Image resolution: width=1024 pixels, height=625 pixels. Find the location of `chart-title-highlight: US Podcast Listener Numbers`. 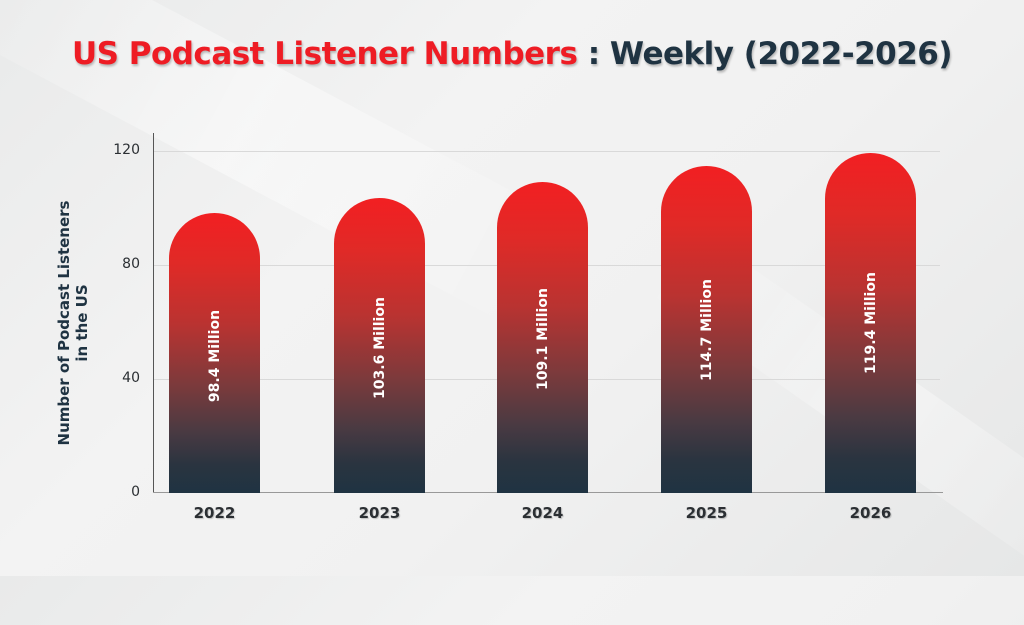

chart-title-highlight: US Podcast Listener Numbers is located at coordinates (324, 54).